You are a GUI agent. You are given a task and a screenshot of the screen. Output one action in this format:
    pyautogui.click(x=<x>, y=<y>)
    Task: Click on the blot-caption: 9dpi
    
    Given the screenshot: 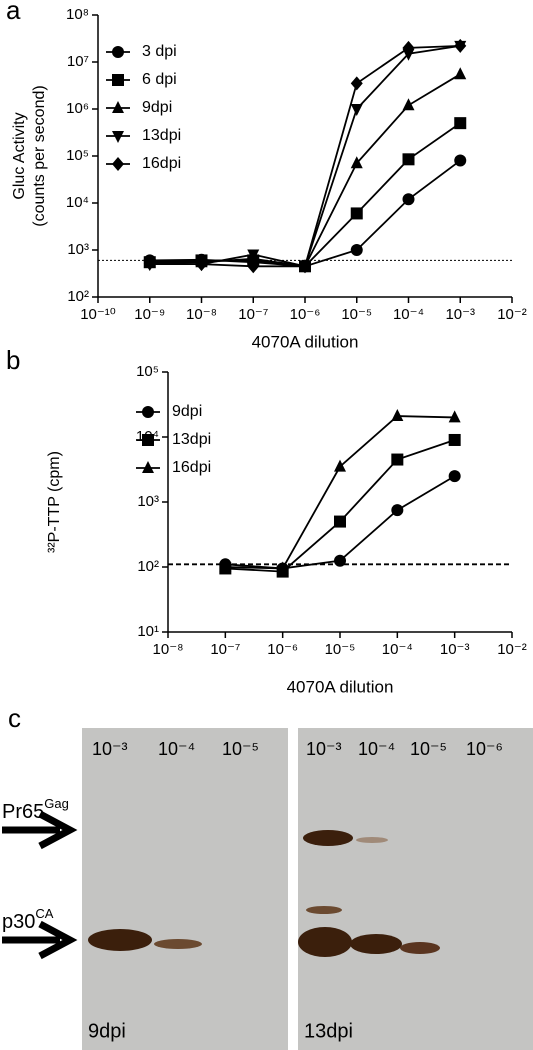 What is the action you would take?
    pyautogui.click(x=107, y=1031)
    